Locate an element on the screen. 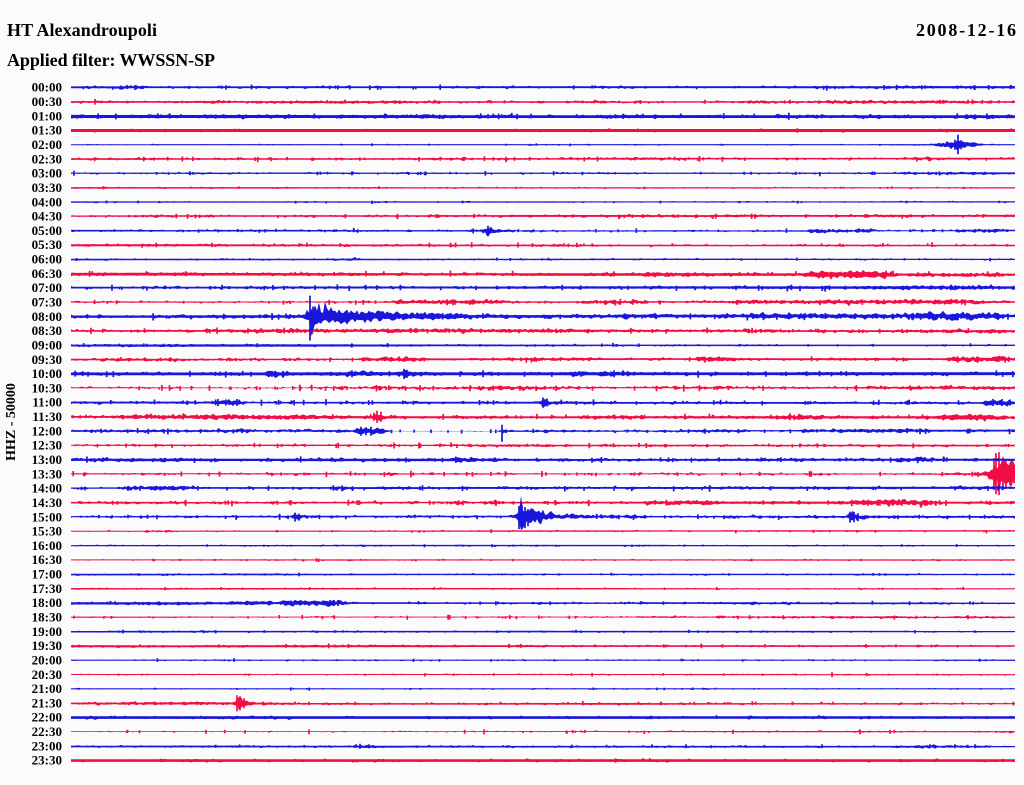  svg-text: 17:00 is located at coordinates (47, 574).